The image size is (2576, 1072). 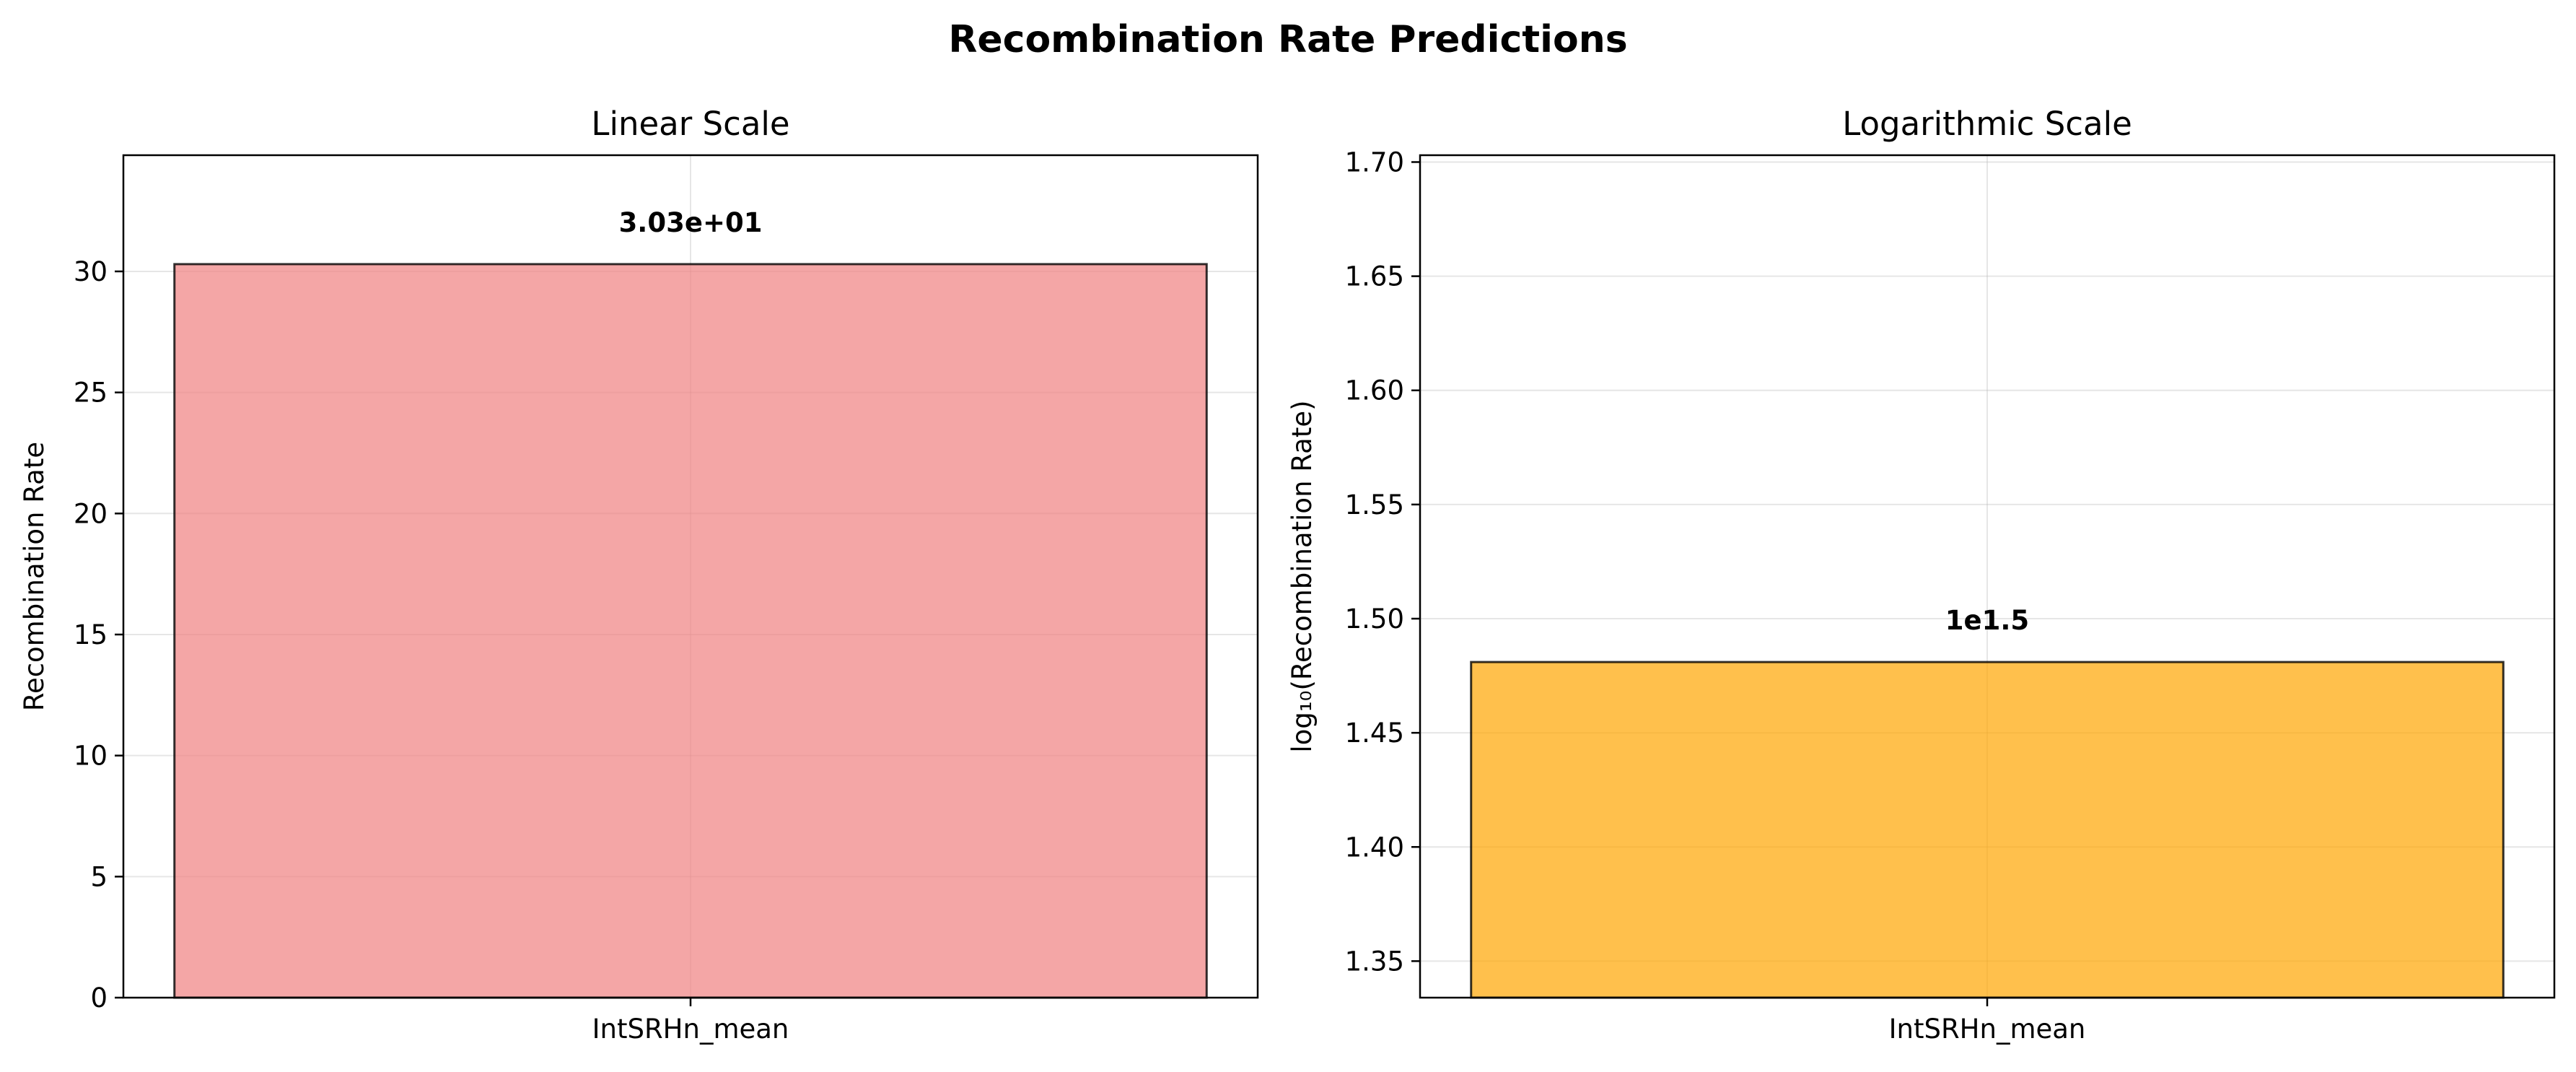 What do you see at coordinates (690, 124) in the screenshot?
I see `linear-axes-title: Linear Scale` at bounding box center [690, 124].